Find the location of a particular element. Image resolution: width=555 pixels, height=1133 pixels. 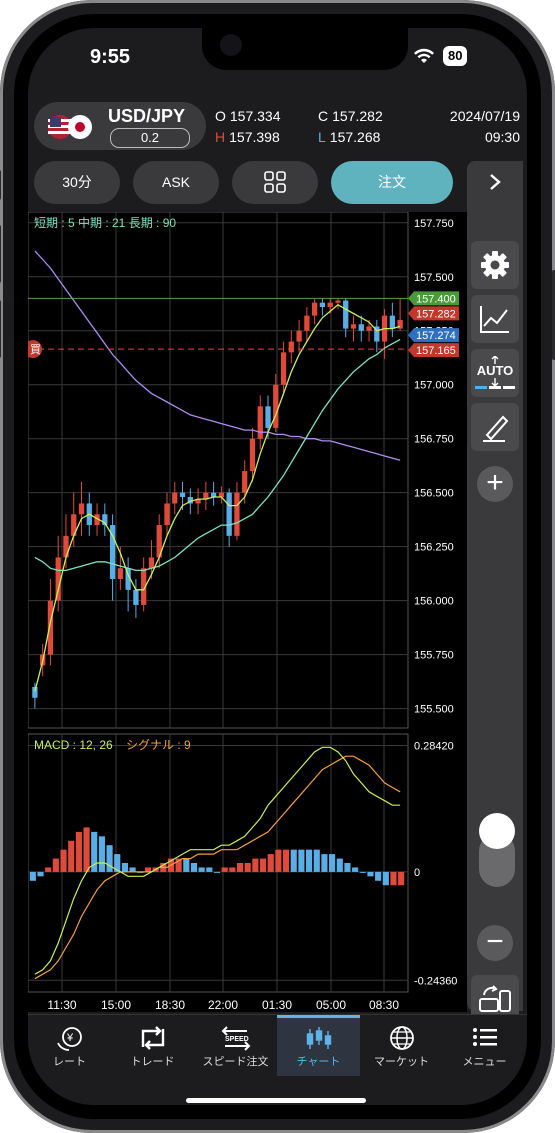

tab-speed-order: SPEED スピード注文 is located at coordinates (235, 1044).